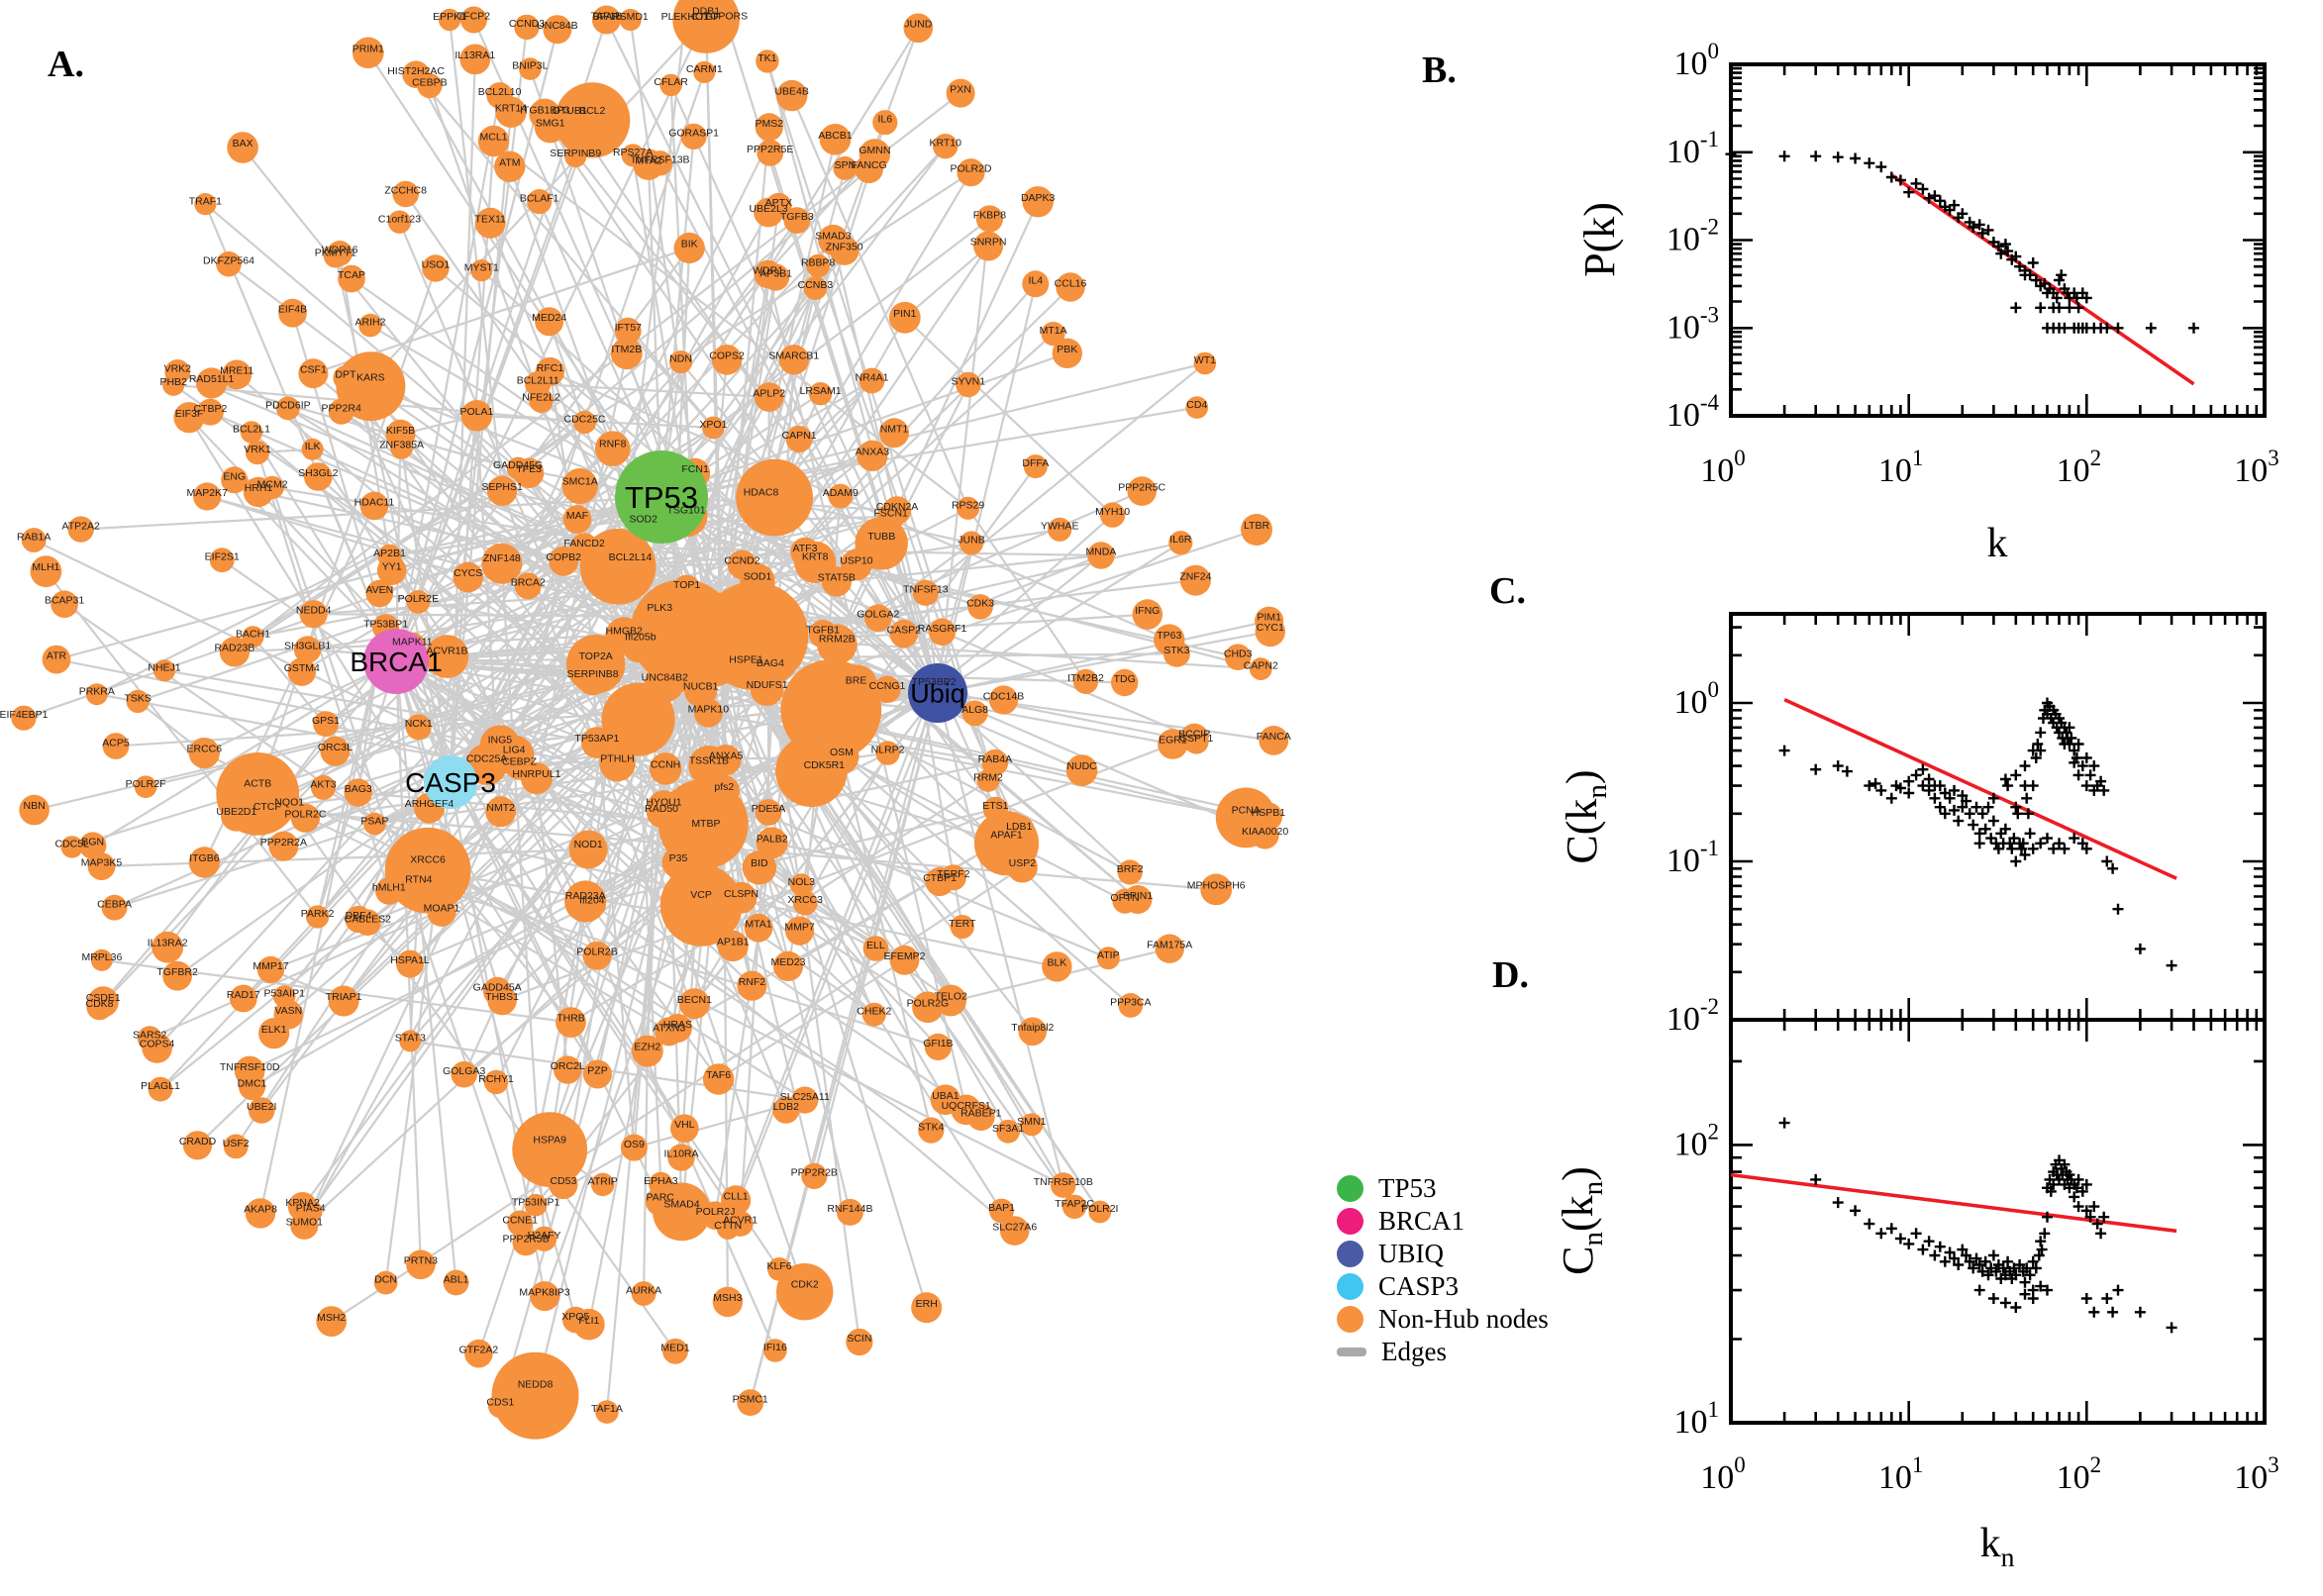 The image size is (2323, 1596). I want to click on gene-label: ATXN3, so click(669, 1028).